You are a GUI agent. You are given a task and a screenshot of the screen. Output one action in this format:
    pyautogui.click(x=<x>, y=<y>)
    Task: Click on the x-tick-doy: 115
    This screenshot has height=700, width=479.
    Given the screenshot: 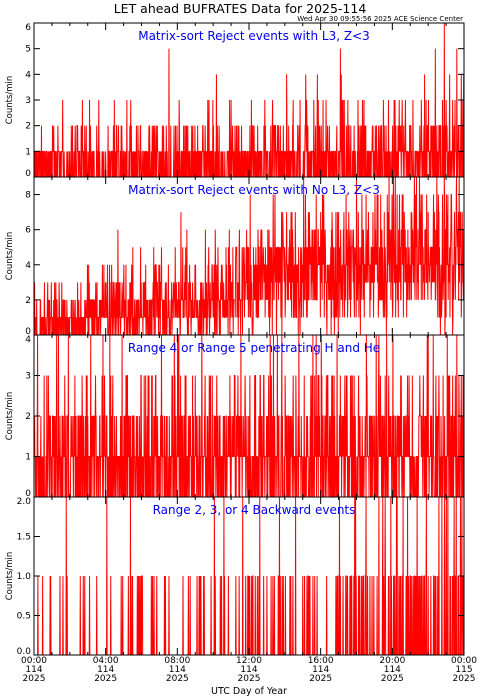 What is the action you would take?
    pyautogui.click(x=463, y=670)
    